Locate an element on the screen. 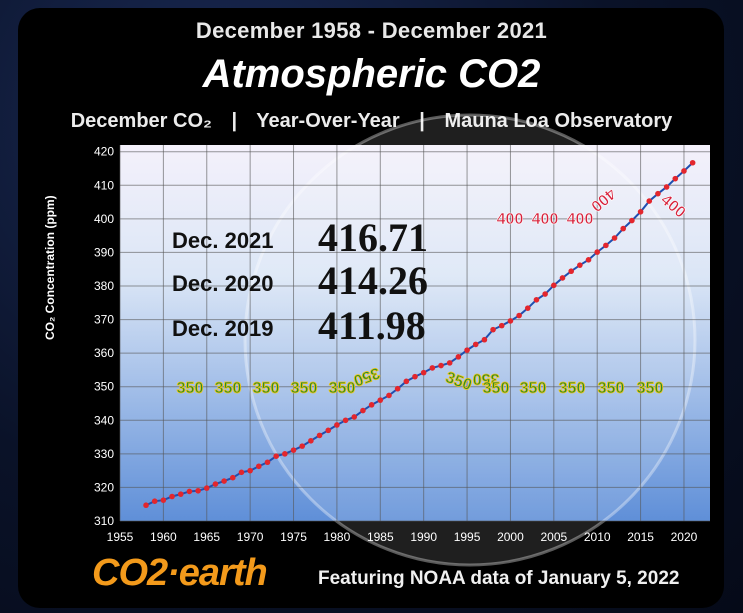 The image size is (743, 613). x-tick-label: 1970 is located at coordinates (250, 537).